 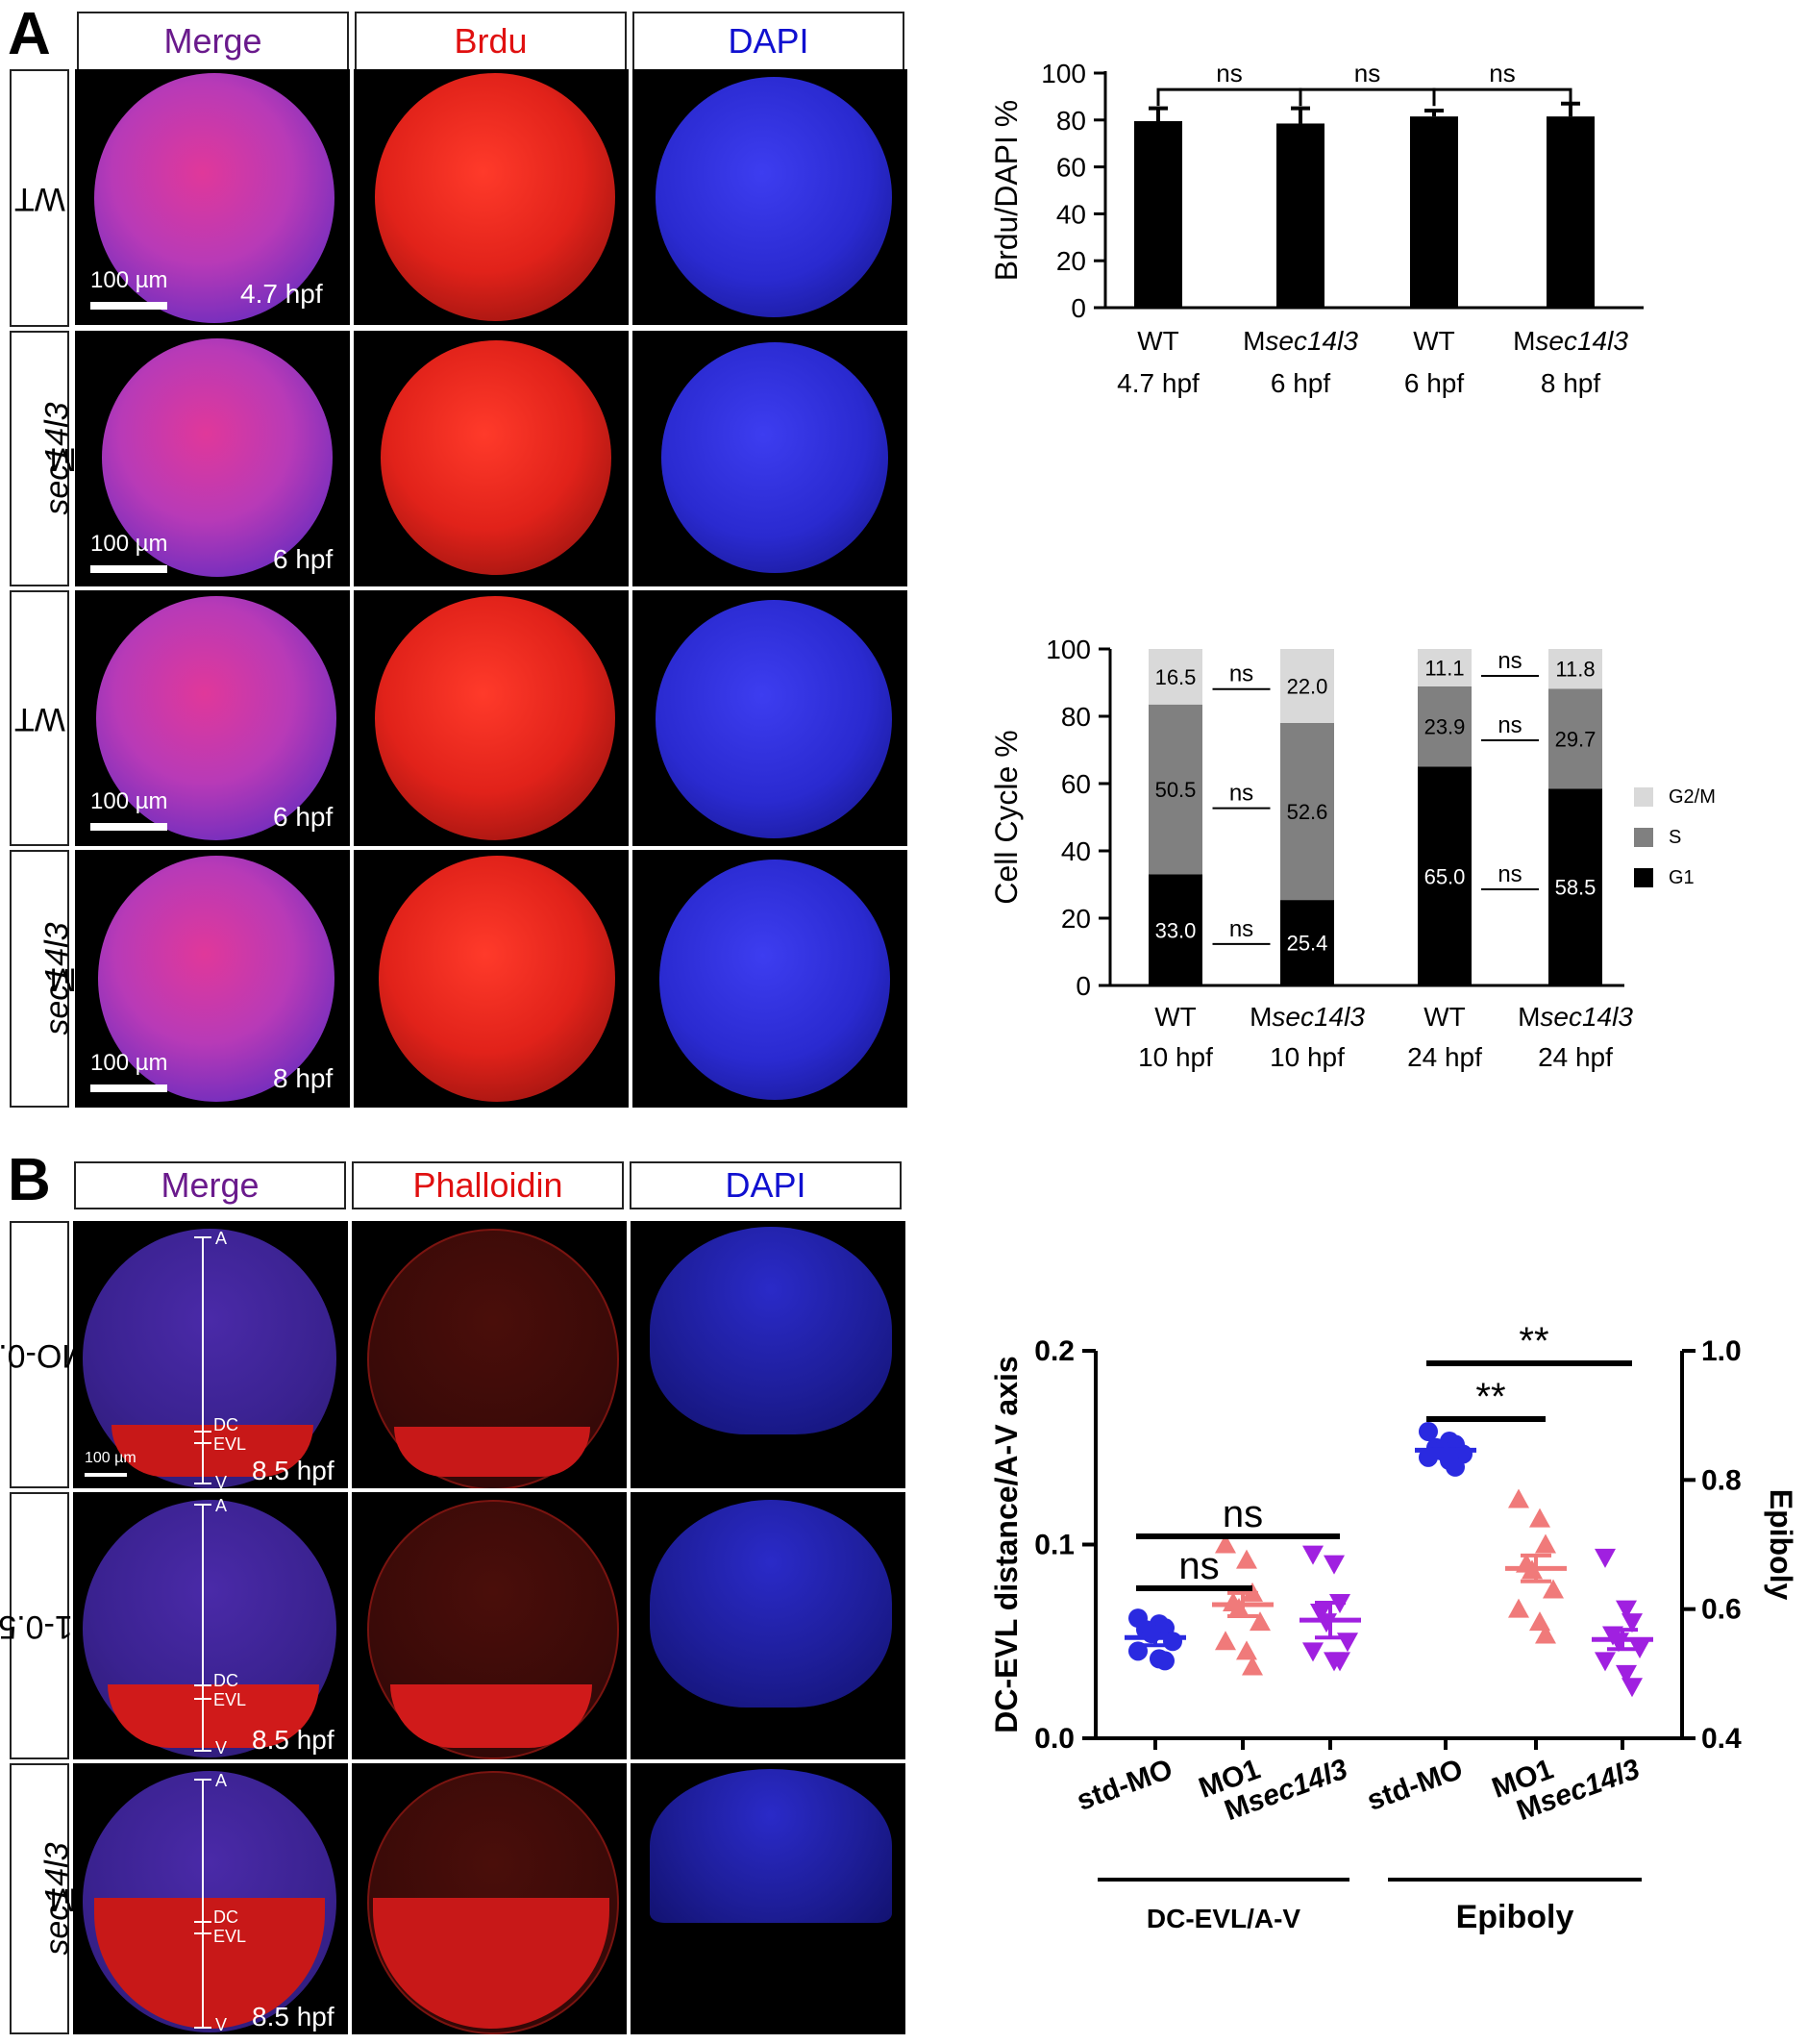 I want to click on label-prefix: M, so click(x=1261, y=1017).